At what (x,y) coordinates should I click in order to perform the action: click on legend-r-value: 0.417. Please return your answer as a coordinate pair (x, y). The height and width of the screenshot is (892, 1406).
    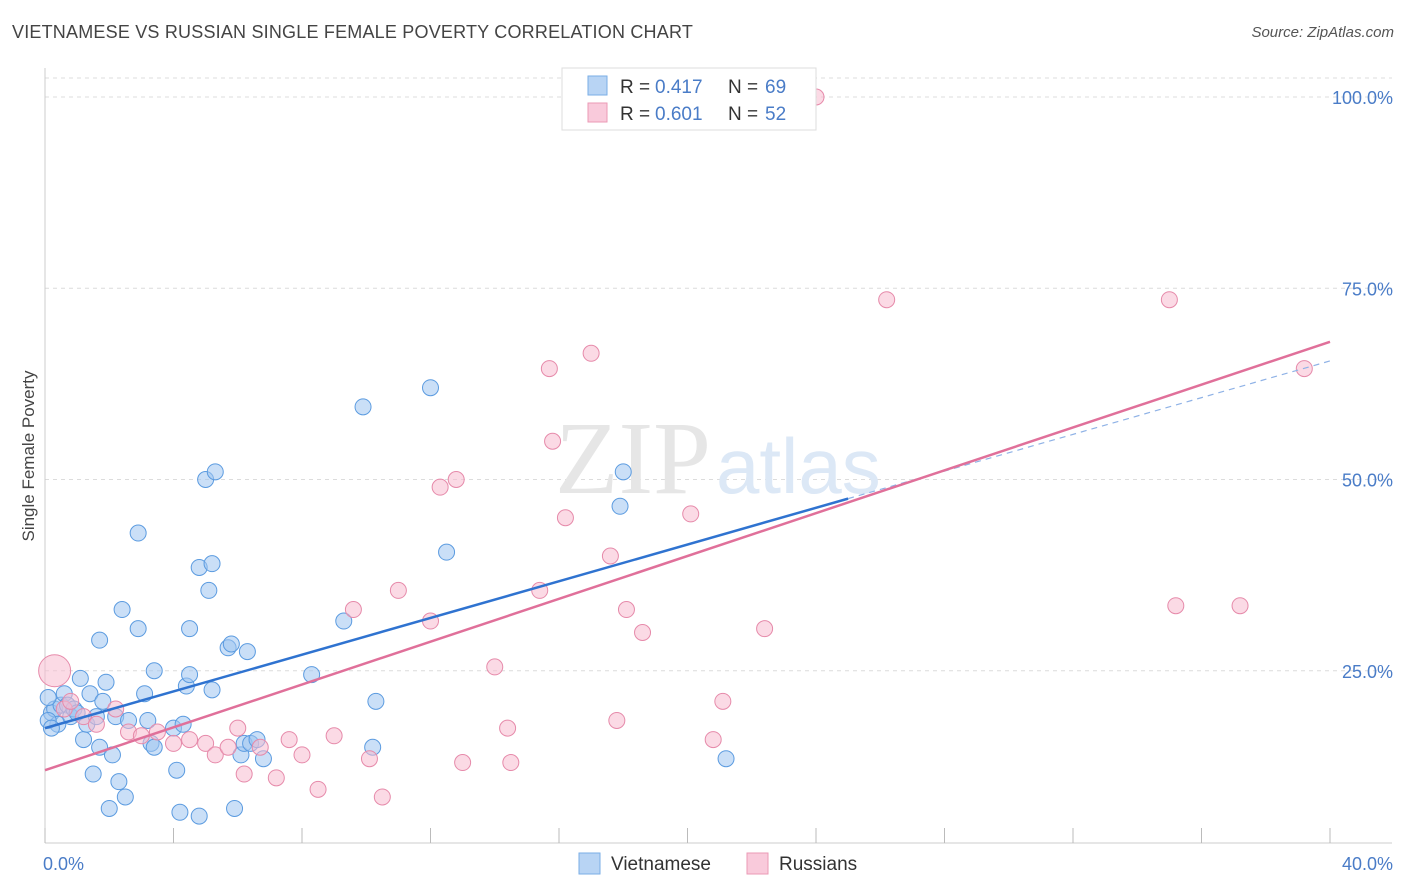
    Looking at the image, I should click on (679, 87).